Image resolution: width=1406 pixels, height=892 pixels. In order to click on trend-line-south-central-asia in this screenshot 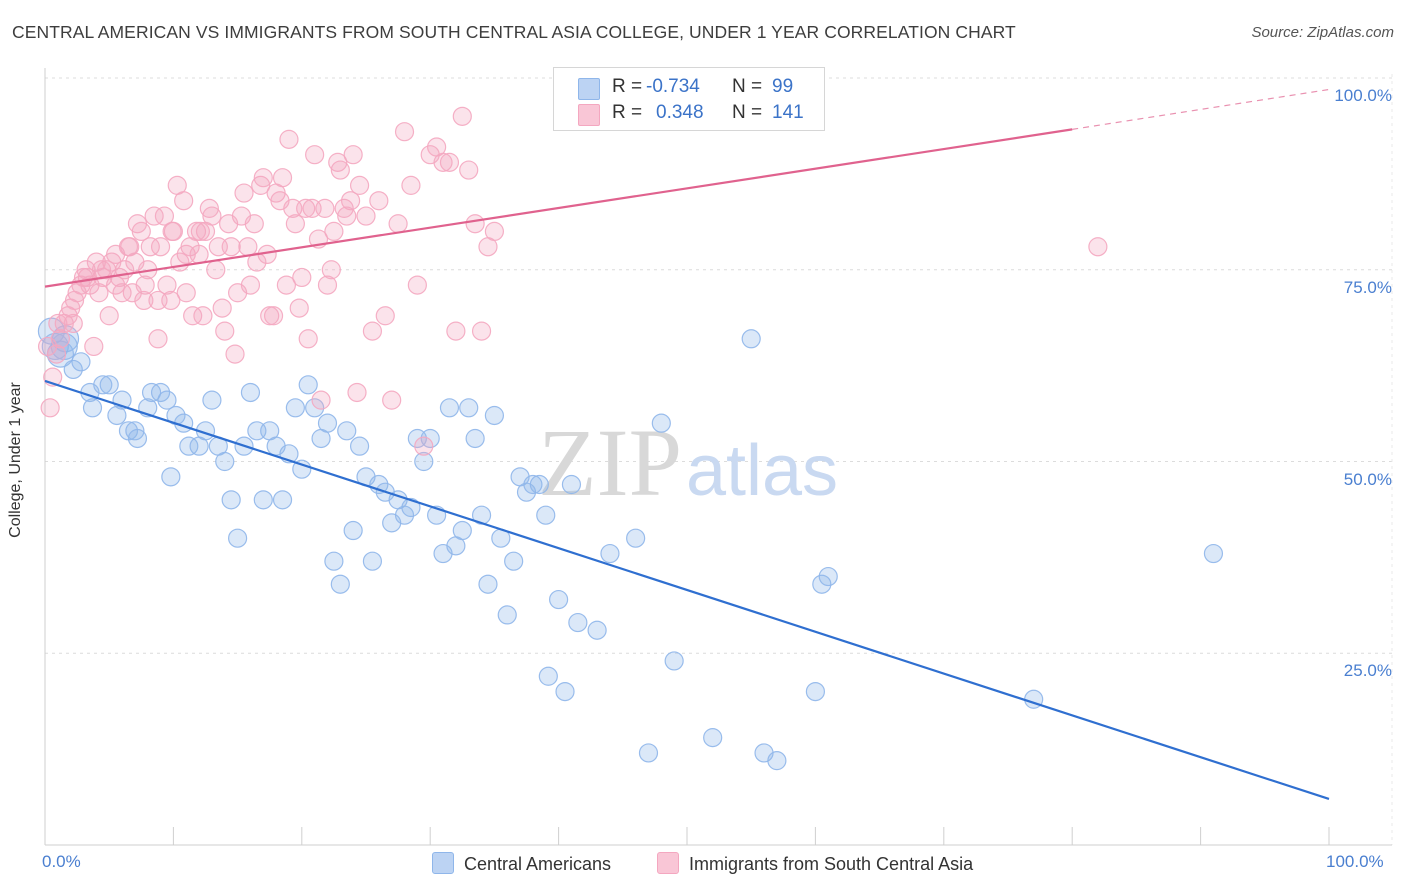, I will do `click(558, 208)`.